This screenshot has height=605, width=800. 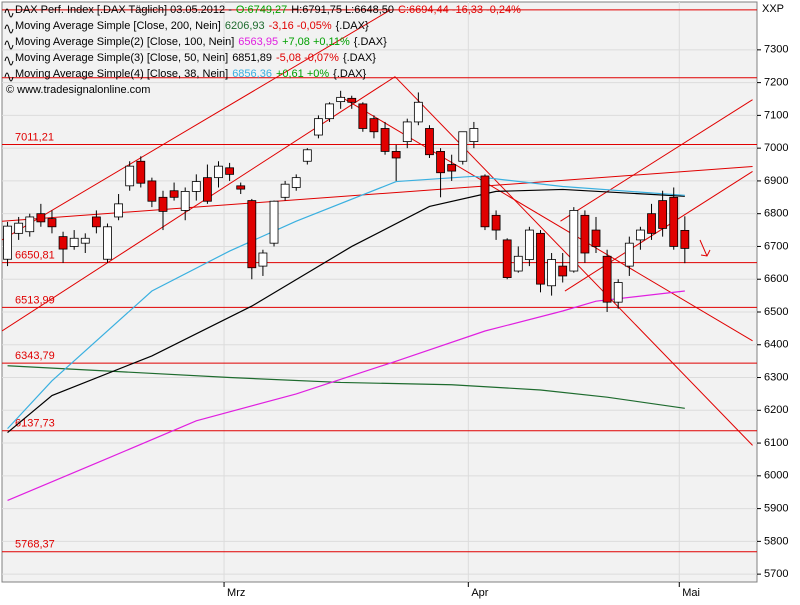 I want to click on legend-readout: O:6749,27, so click(x=261, y=10).